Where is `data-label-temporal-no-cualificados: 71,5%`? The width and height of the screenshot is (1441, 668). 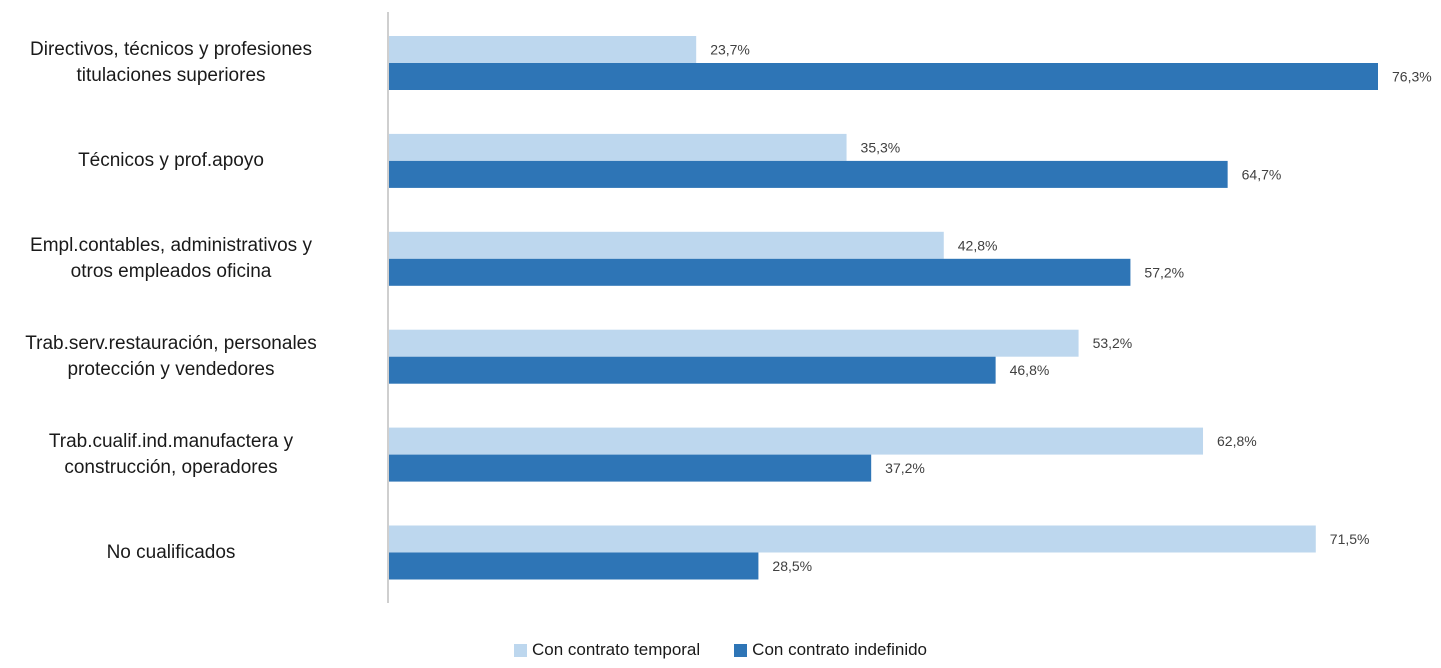 data-label-temporal-no-cualificados: 71,5% is located at coordinates (1350, 539).